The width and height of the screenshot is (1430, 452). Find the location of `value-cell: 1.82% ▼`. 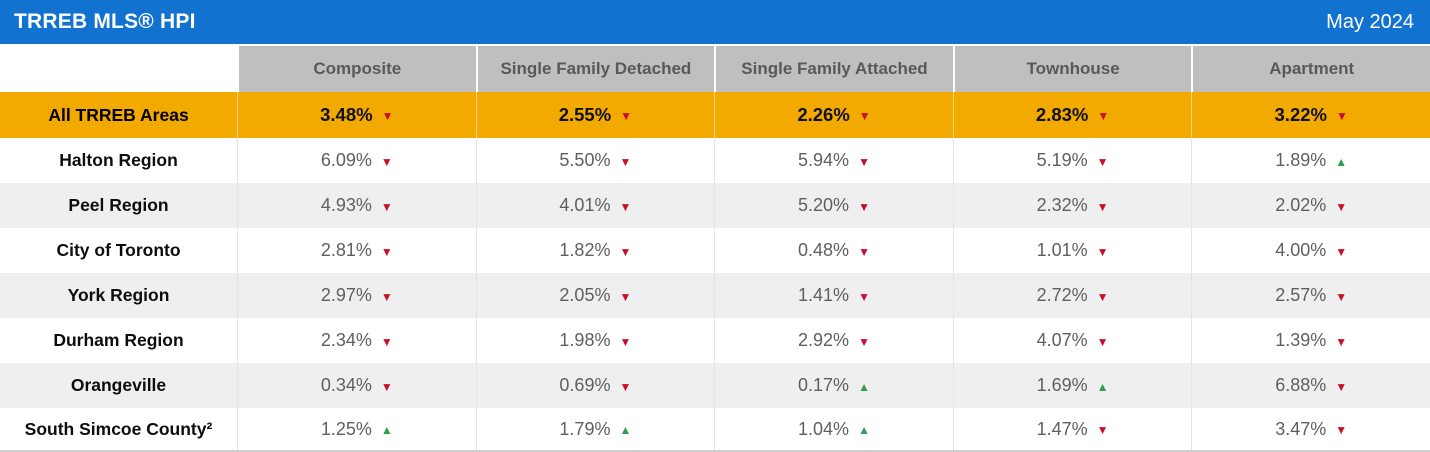

value-cell: 1.82% ▼ is located at coordinates (595, 250).